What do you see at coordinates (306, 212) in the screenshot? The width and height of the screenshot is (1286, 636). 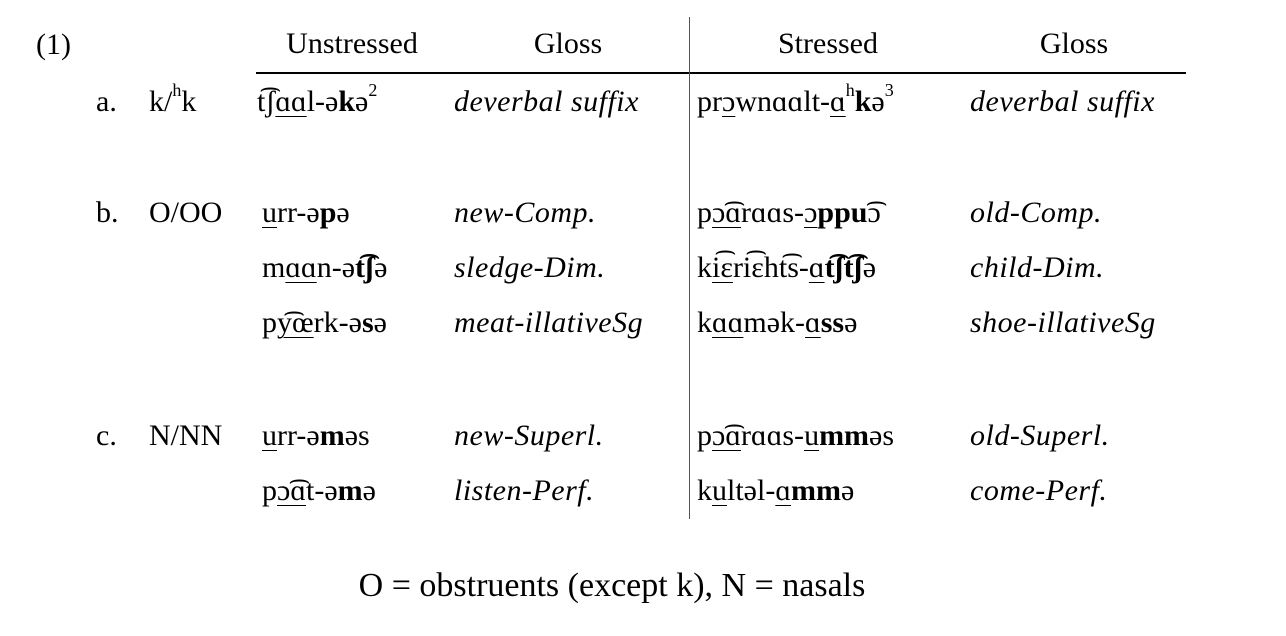 I see `unstressed-form: urr-əpə` at bounding box center [306, 212].